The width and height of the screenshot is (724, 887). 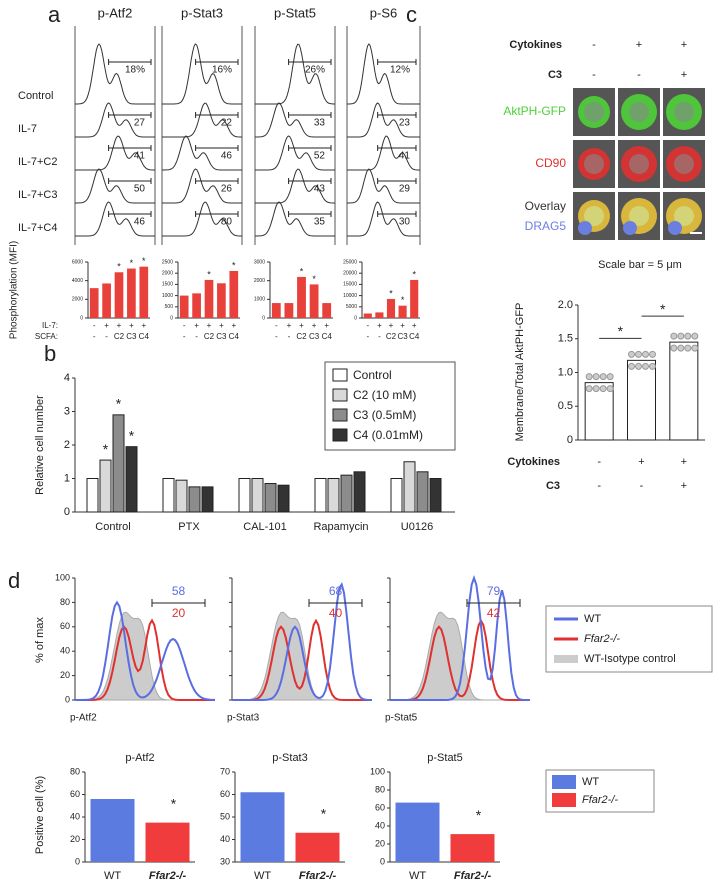 What do you see at coordinates (50, 353) in the screenshot?
I see `panel-label: b` at bounding box center [50, 353].